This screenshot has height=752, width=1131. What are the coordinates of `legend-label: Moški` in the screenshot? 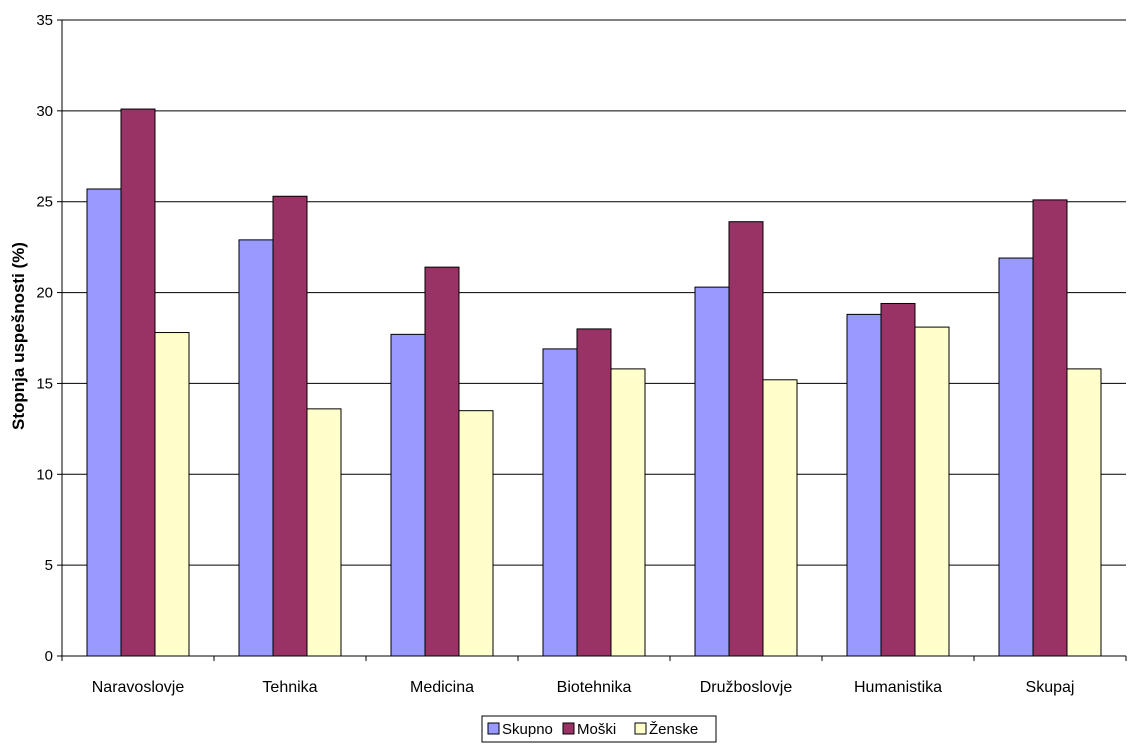 It's located at (596, 729).